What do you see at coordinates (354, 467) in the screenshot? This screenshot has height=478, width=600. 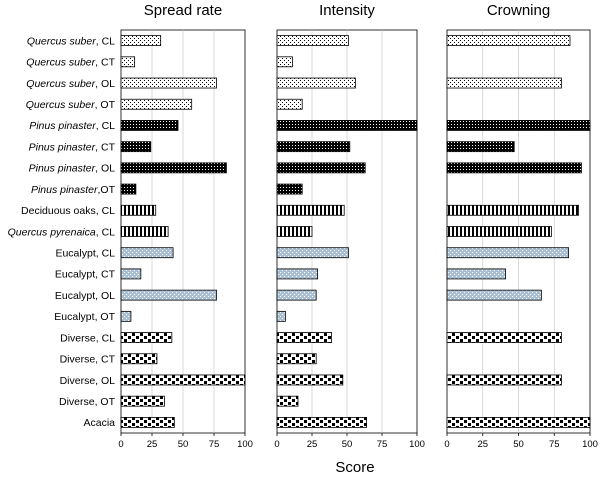 I see `x-axis-label: Score` at bounding box center [354, 467].